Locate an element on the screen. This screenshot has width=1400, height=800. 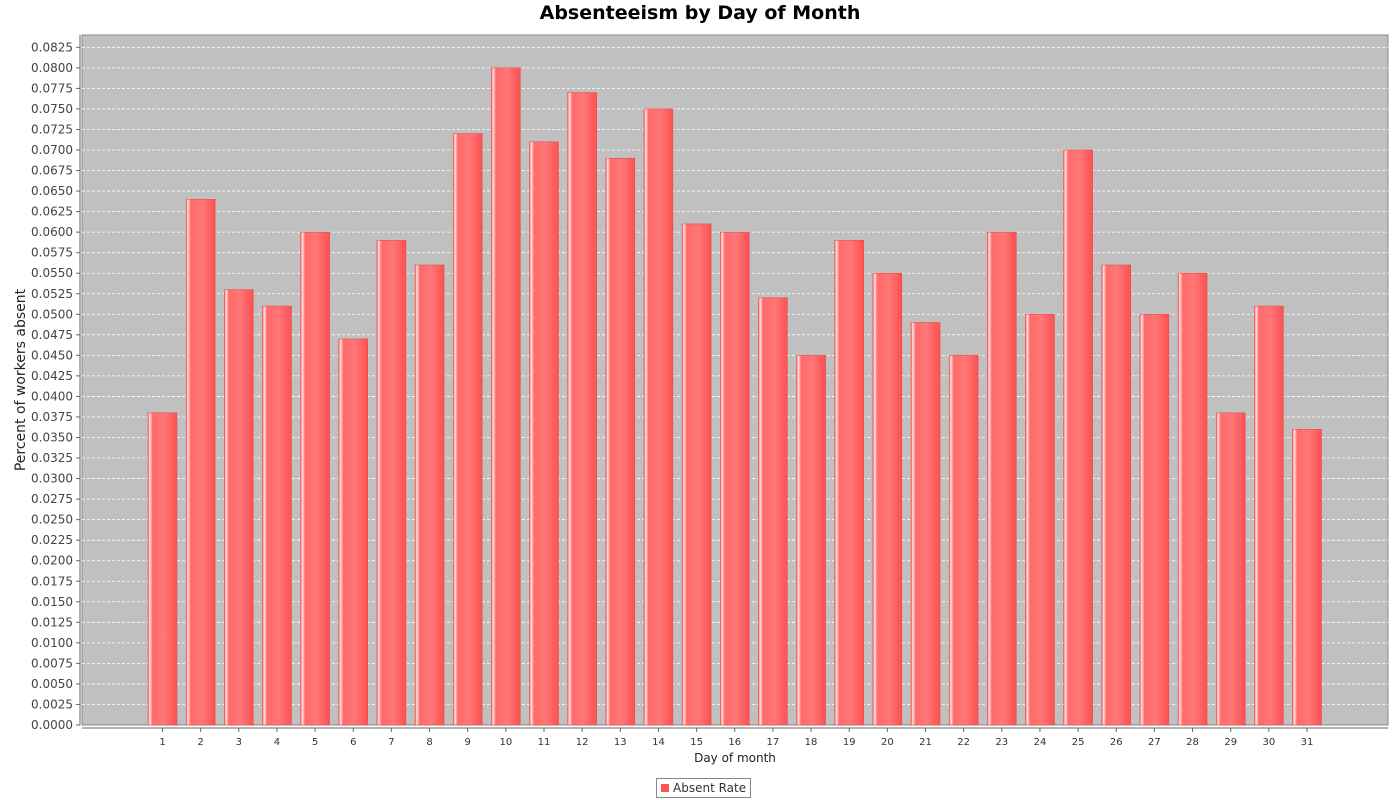
x-tick-label: 5 is located at coordinates (315, 742).